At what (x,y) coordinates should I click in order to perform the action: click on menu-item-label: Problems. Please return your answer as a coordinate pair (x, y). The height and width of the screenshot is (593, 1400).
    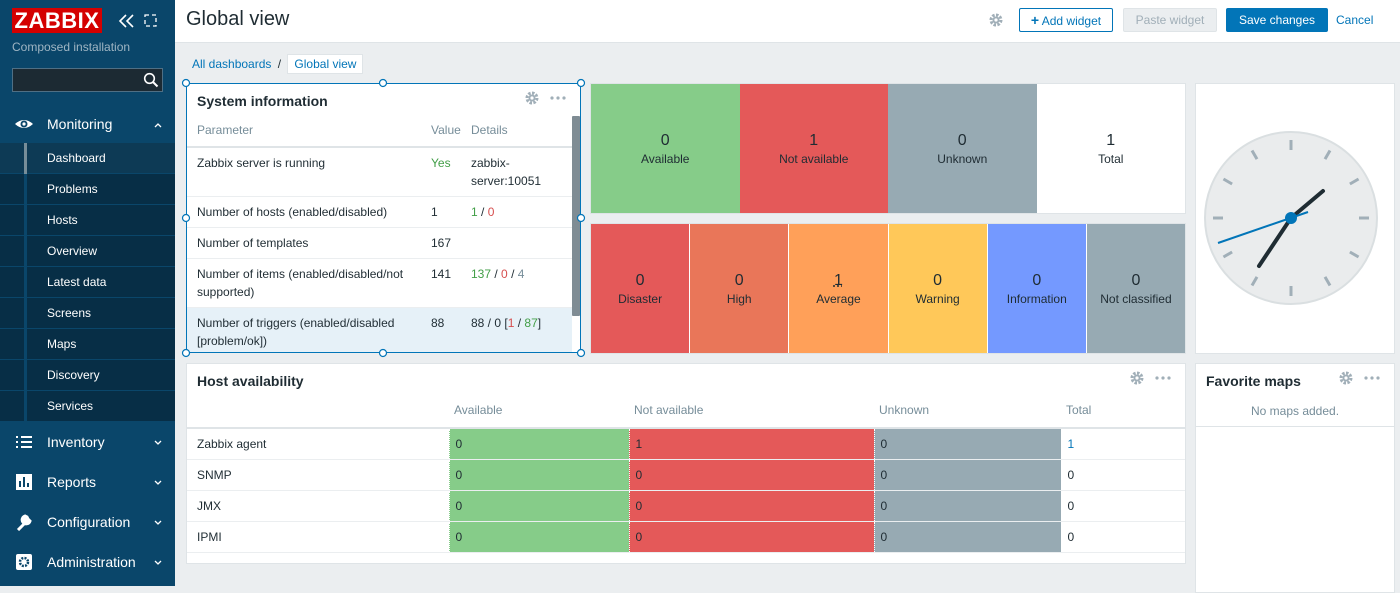
    Looking at the image, I should click on (72, 189).